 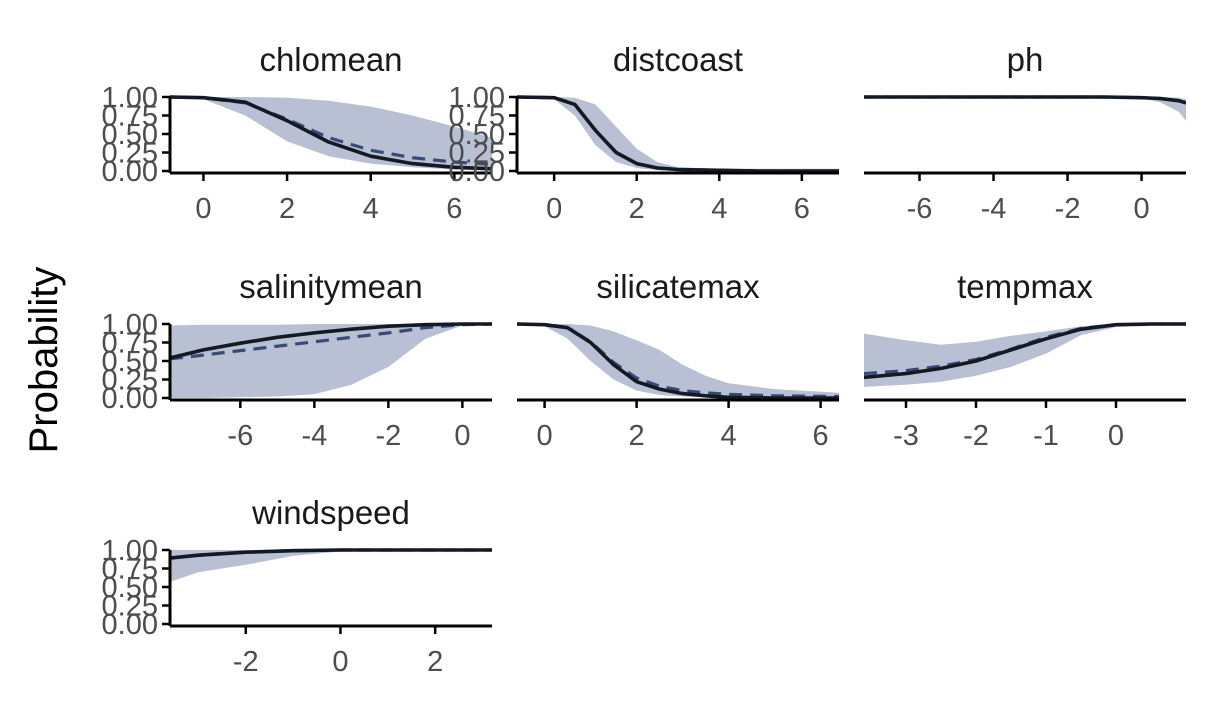 I want to click on panel-ph: -6 -4 -2 0 ph, so click(x=1025, y=133).